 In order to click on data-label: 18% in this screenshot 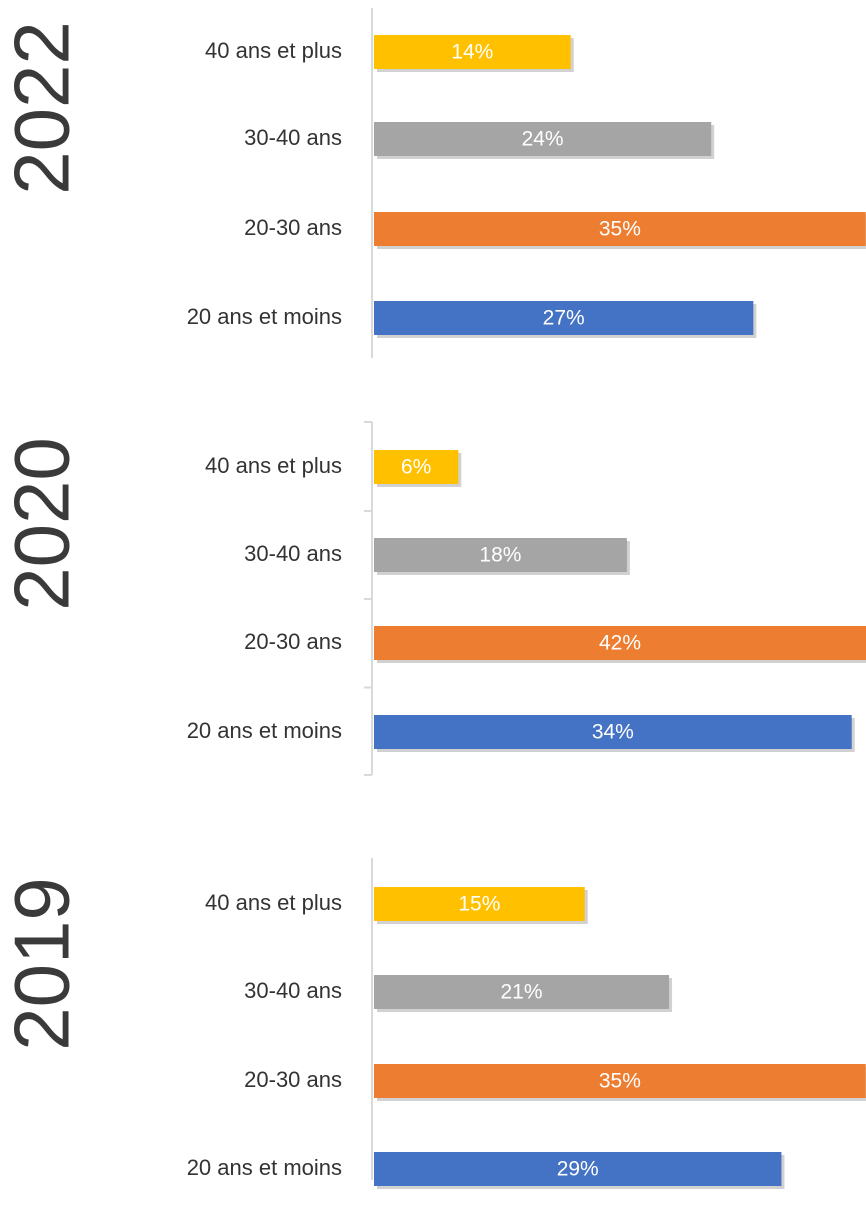, I will do `click(500, 555)`.